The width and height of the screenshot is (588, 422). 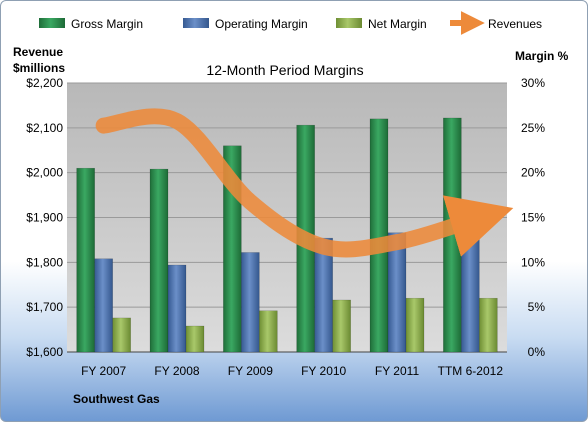 I want to click on left-tick-label: $1,600, so click(x=44, y=352).